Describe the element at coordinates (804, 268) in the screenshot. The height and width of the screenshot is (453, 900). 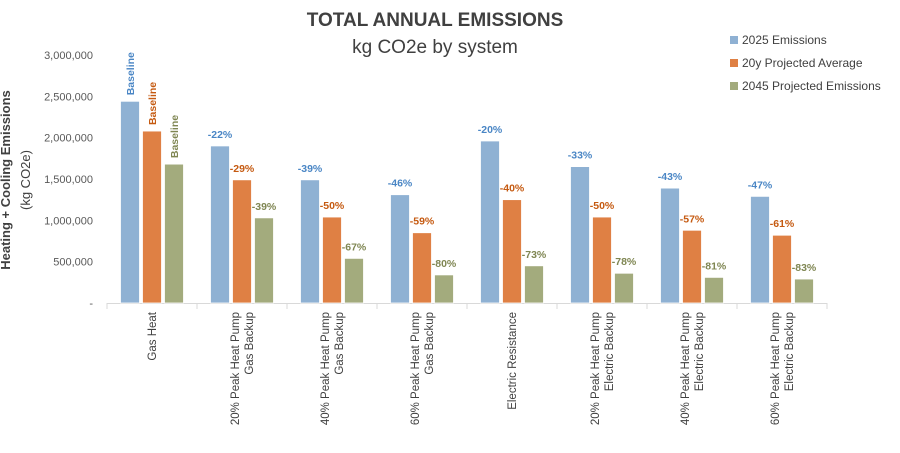
I see `data-label: -83%` at that location.